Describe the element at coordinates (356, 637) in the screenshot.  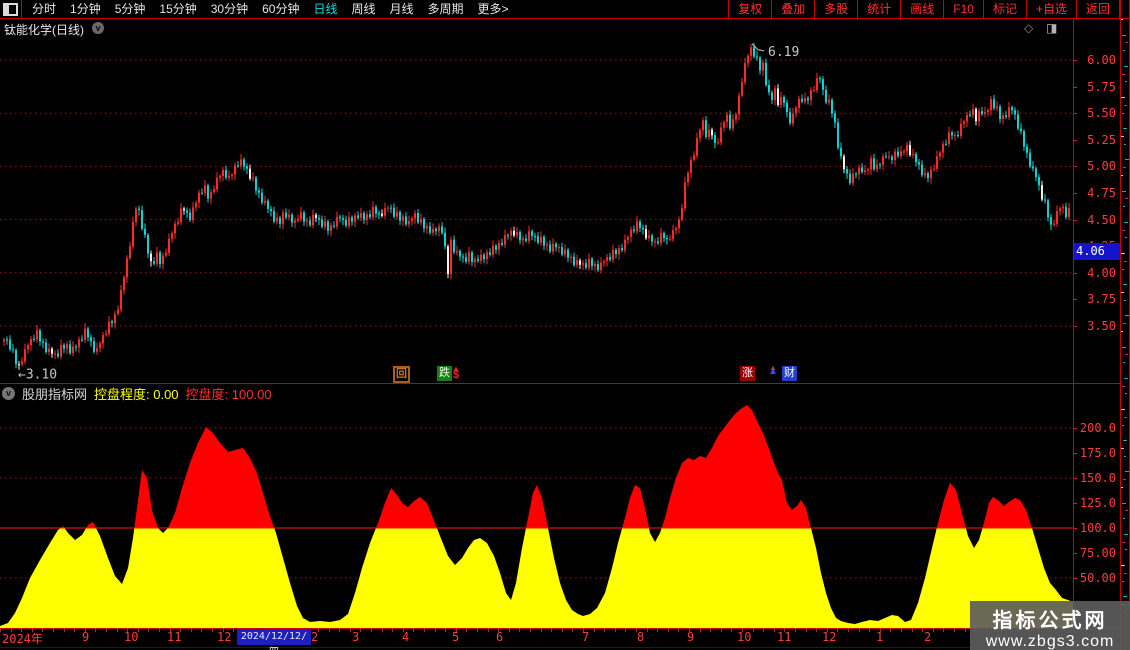
I see `time-axis-label: 3` at that location.